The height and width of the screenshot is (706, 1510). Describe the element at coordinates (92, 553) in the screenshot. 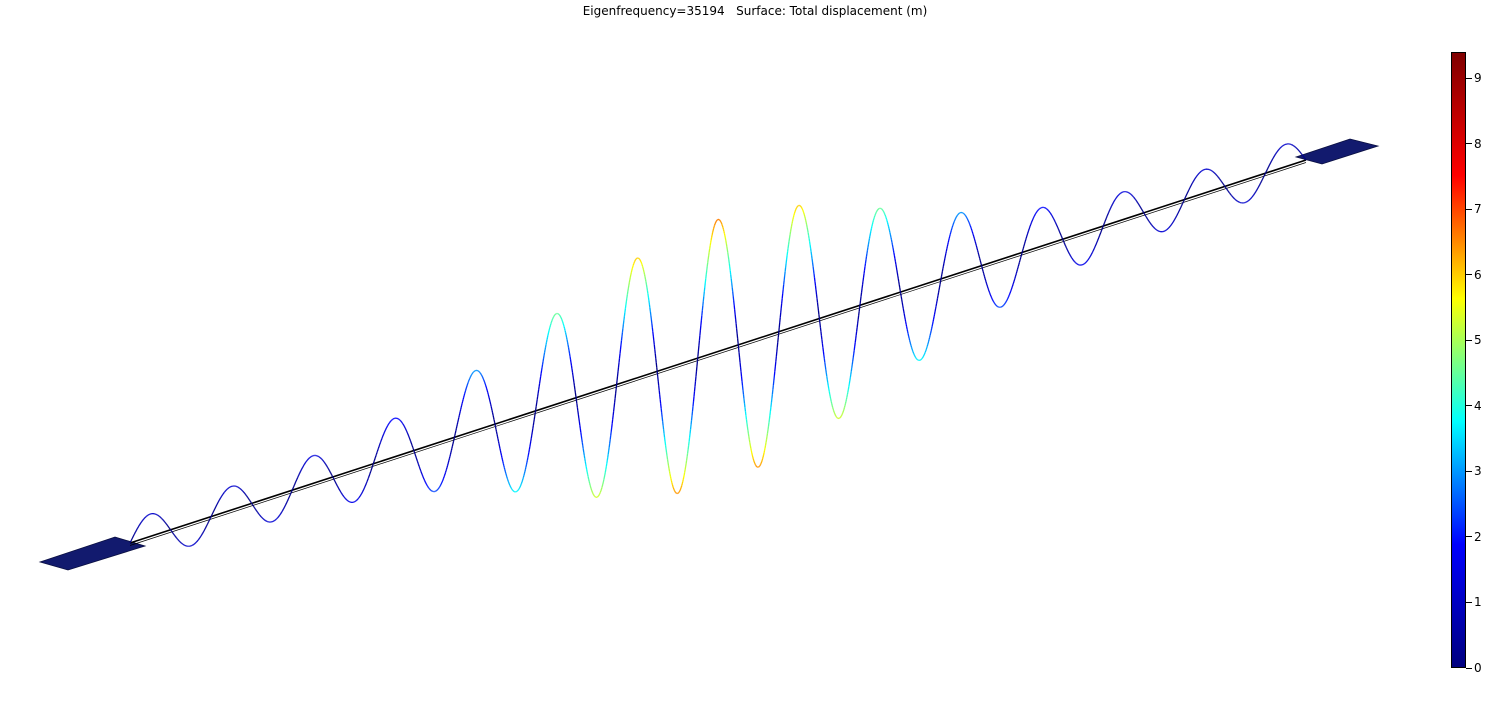

I see `left-anchor-pad` at that location.